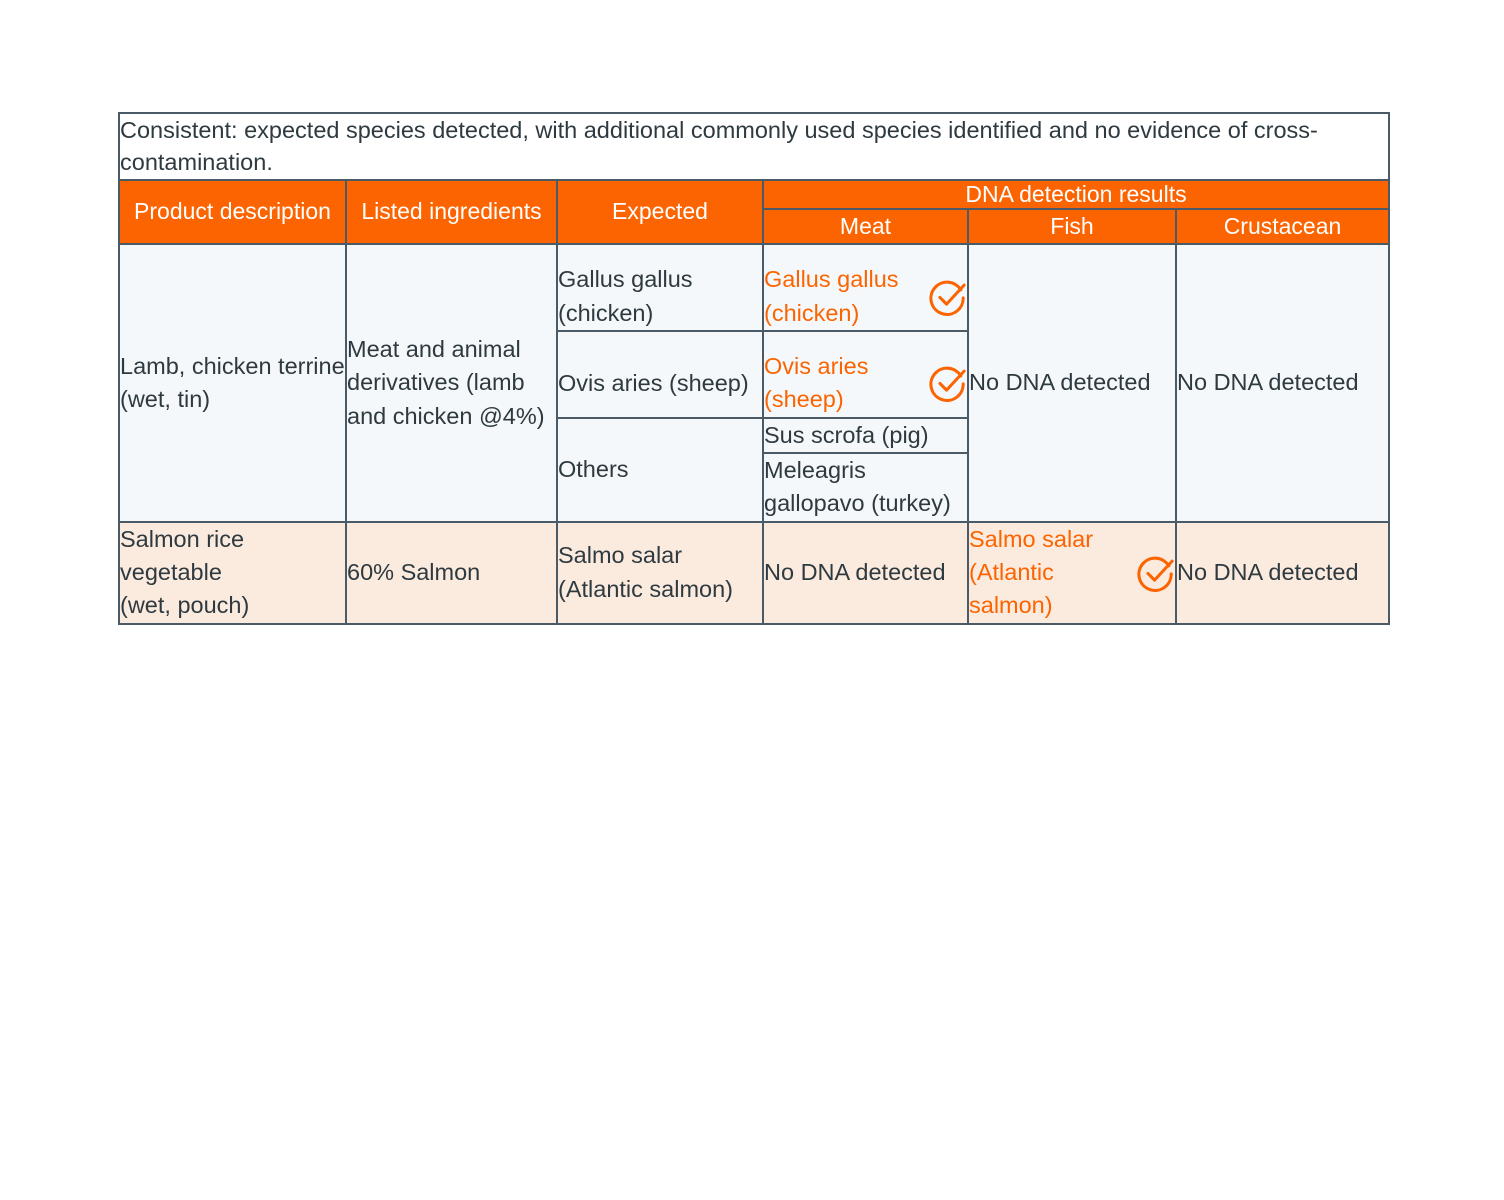 The image size is (1504, 1200). What do you see at coordinates (660, 287) in the screenshot?
I see `cell-expected-species: Gallus gallus (chicken)` at bounding box center [660, 287].